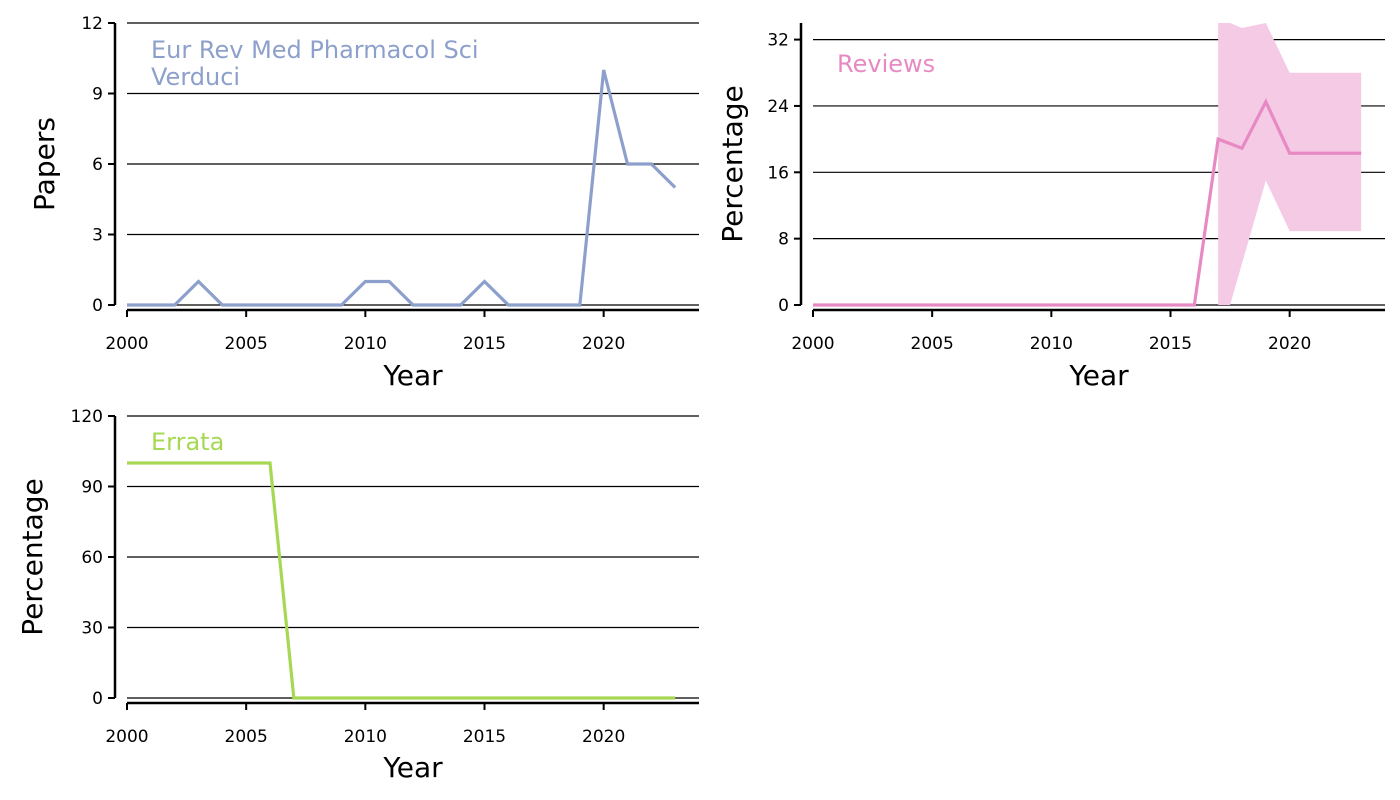  Describe the element at coordinates (97, 95) in the screenshot. I see `y-tick-label: 9` at that location.